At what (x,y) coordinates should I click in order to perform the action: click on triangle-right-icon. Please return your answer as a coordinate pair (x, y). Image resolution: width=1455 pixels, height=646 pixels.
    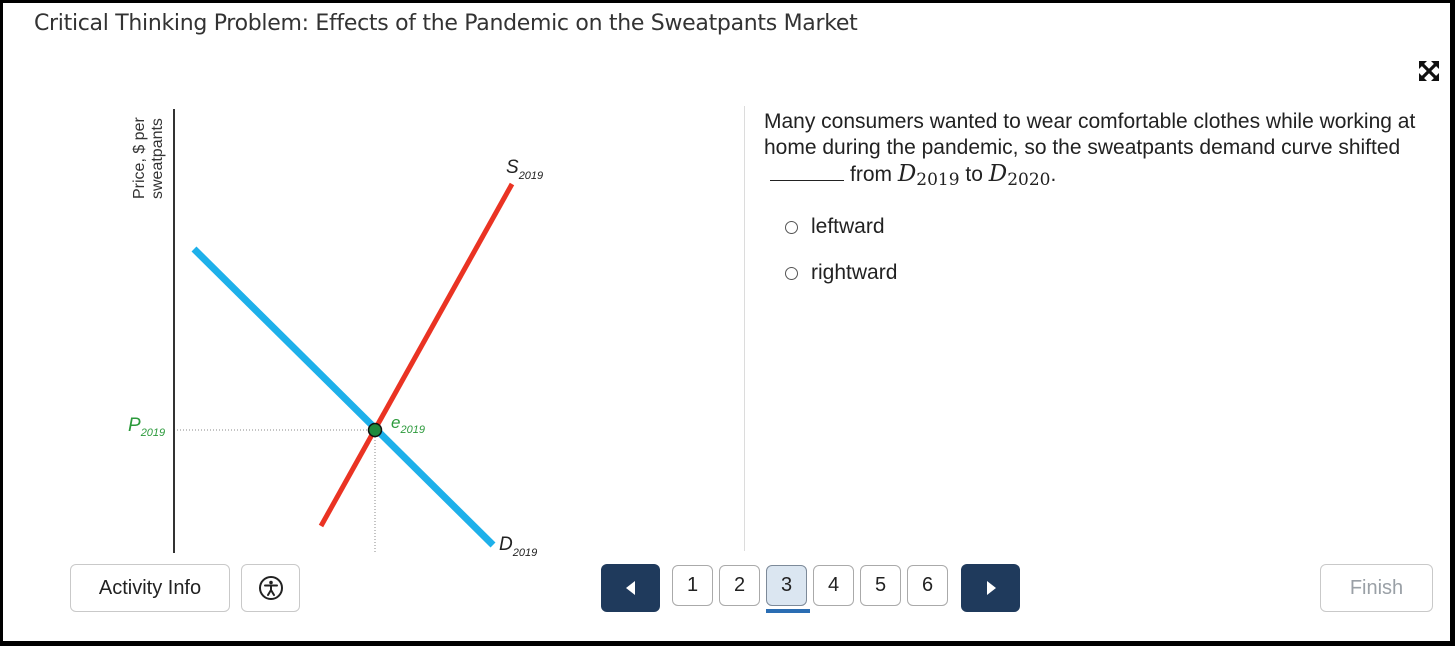
    Looking at the image, I should click on (991, 588).